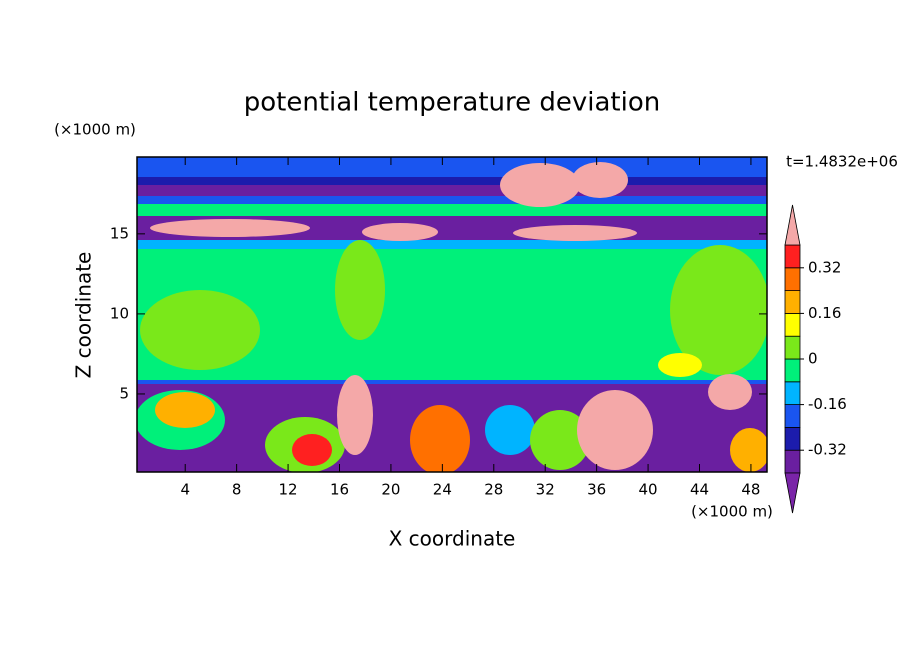  Describe the element at coordinates (288, 490) in the screenshot. I see `x-tick-label: 12` at that location.